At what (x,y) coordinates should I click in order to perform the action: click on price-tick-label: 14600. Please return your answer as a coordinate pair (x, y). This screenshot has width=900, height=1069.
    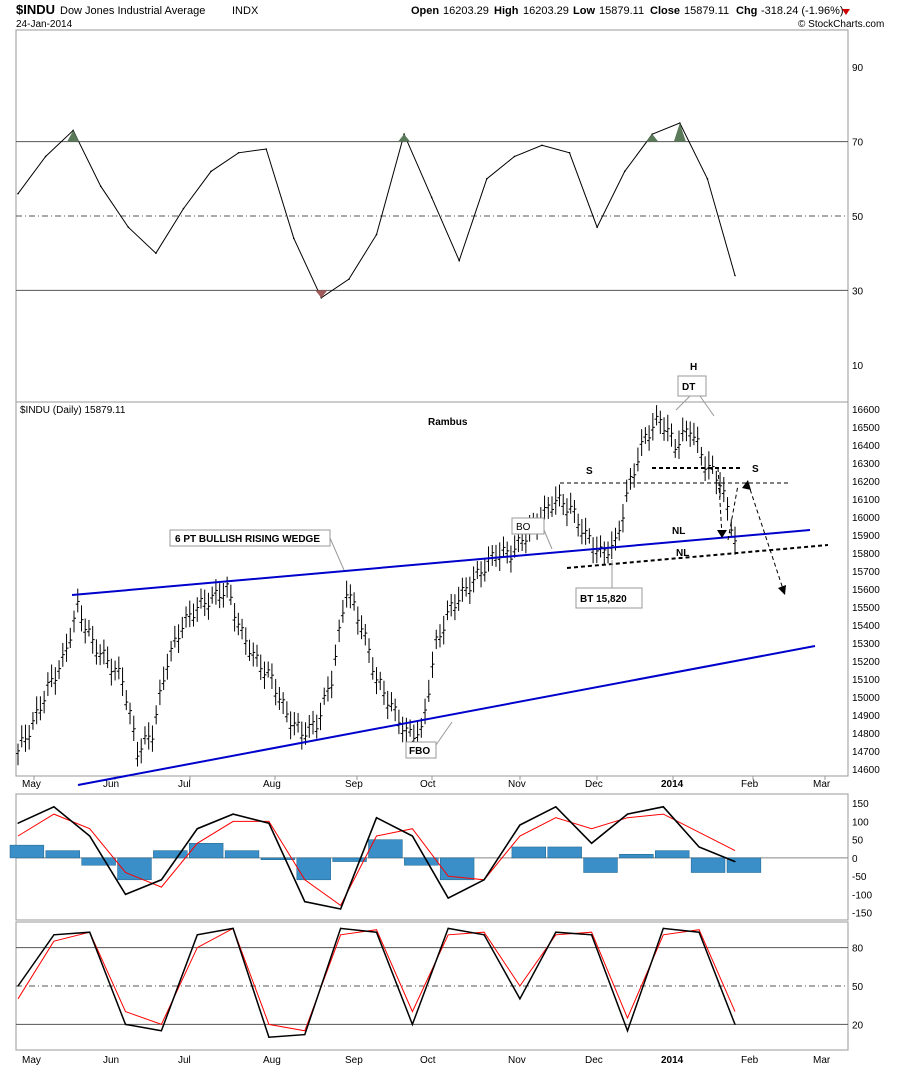
    Looking at the image, I should click on (866, 770).